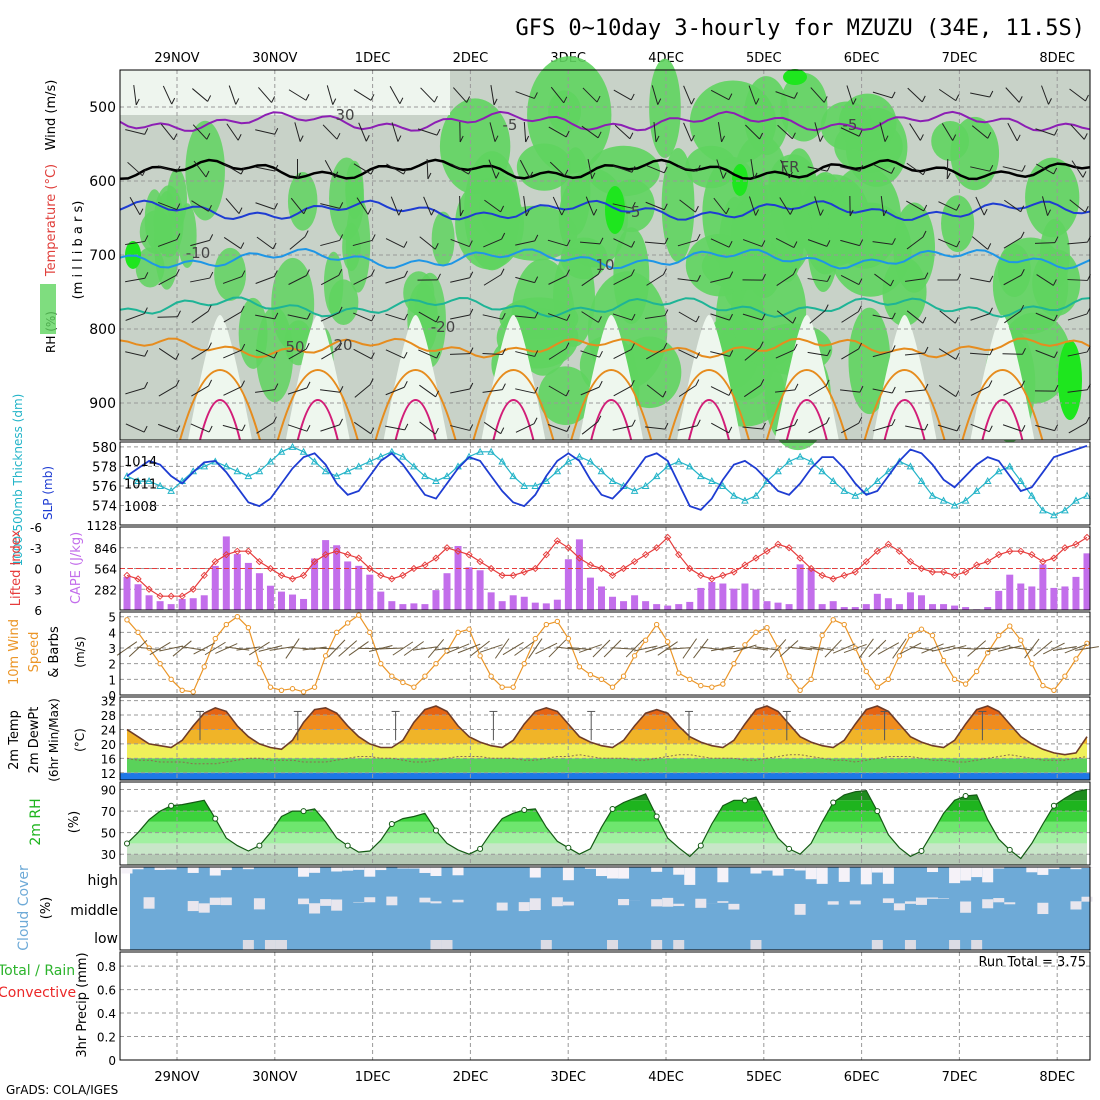 The image size is (1100, 1100). Describe the element at coordinates (1057, 1077) in the screenshot. I see `bottom-date-label: 8DEC` at that location.